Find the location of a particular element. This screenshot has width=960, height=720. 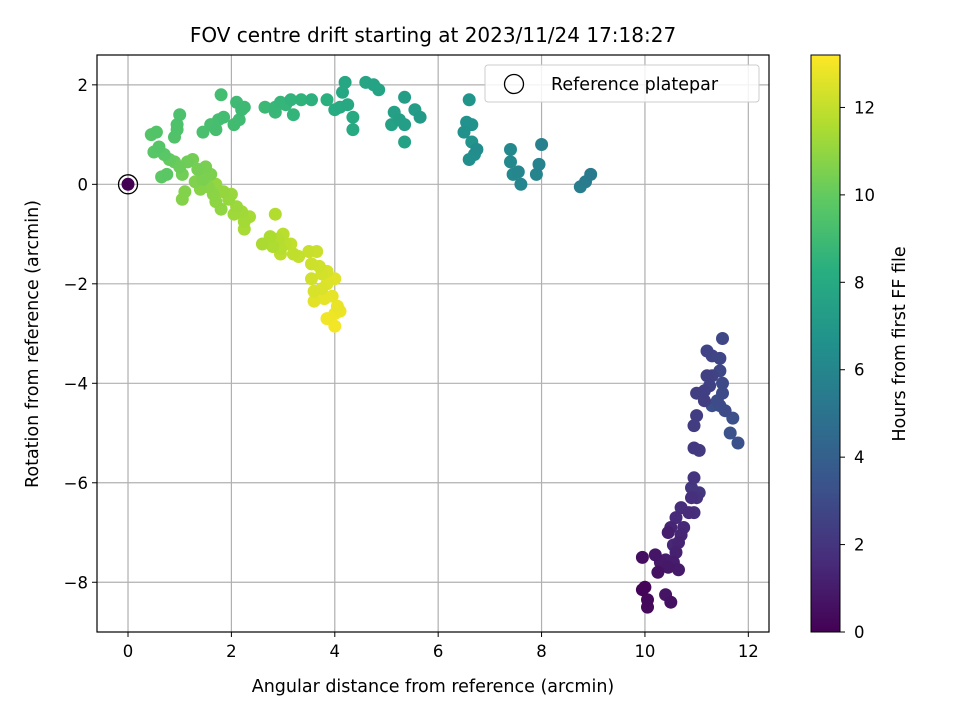

colorbar-label: Hours from first FF file is located at coordinates (900, 343).